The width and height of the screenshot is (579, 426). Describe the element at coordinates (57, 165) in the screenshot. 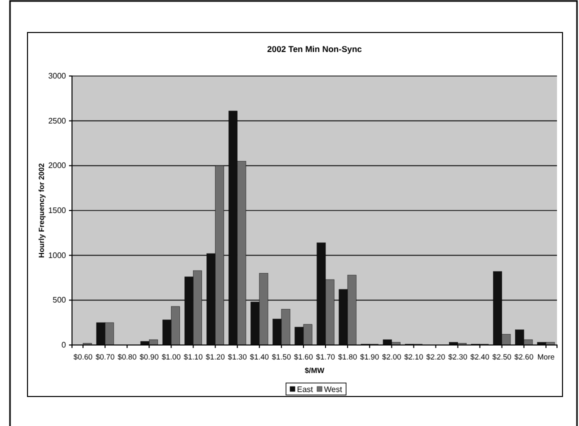

I see `y-tick-label: 2000` at that location.